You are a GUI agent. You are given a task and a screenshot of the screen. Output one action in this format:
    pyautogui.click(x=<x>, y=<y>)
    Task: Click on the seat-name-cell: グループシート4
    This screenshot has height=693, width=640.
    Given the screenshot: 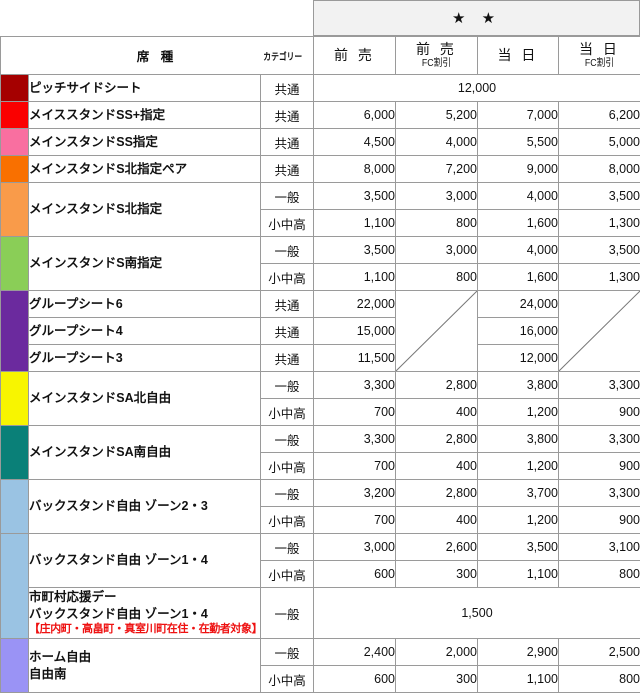 What is the action you would take?
    pyautogui.click(x=145, y=331)
    